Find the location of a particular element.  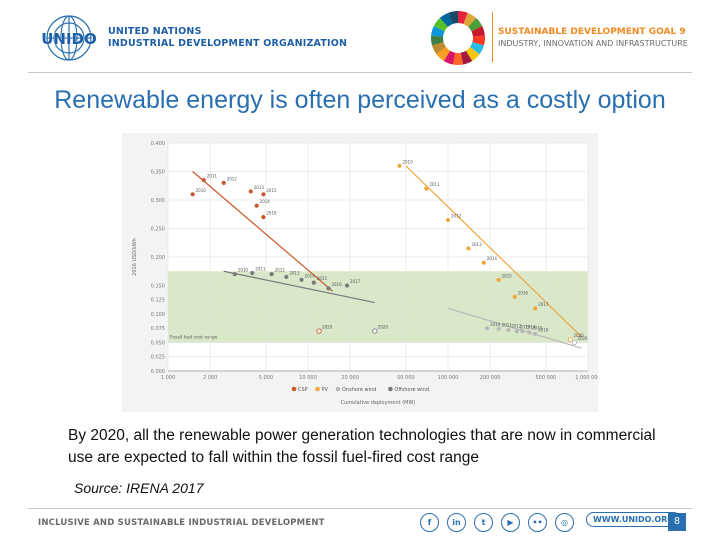

youtube-icon: ▶ is located at coordinates (510, 522).